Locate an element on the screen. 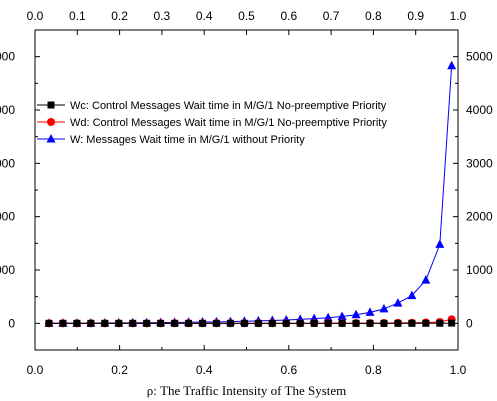 This screenshot has width=497, height=401. x-tick-label-top: 0.1 is located at coordinates (77, 16).